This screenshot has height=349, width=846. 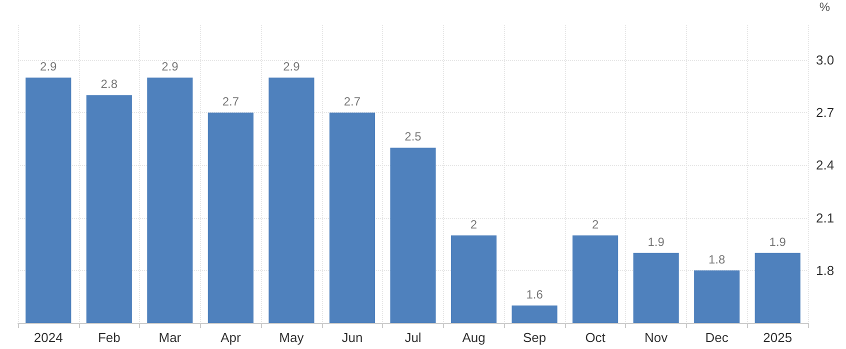 I want to click on y-tick-label: 2.4, so click(x=825, y=165).